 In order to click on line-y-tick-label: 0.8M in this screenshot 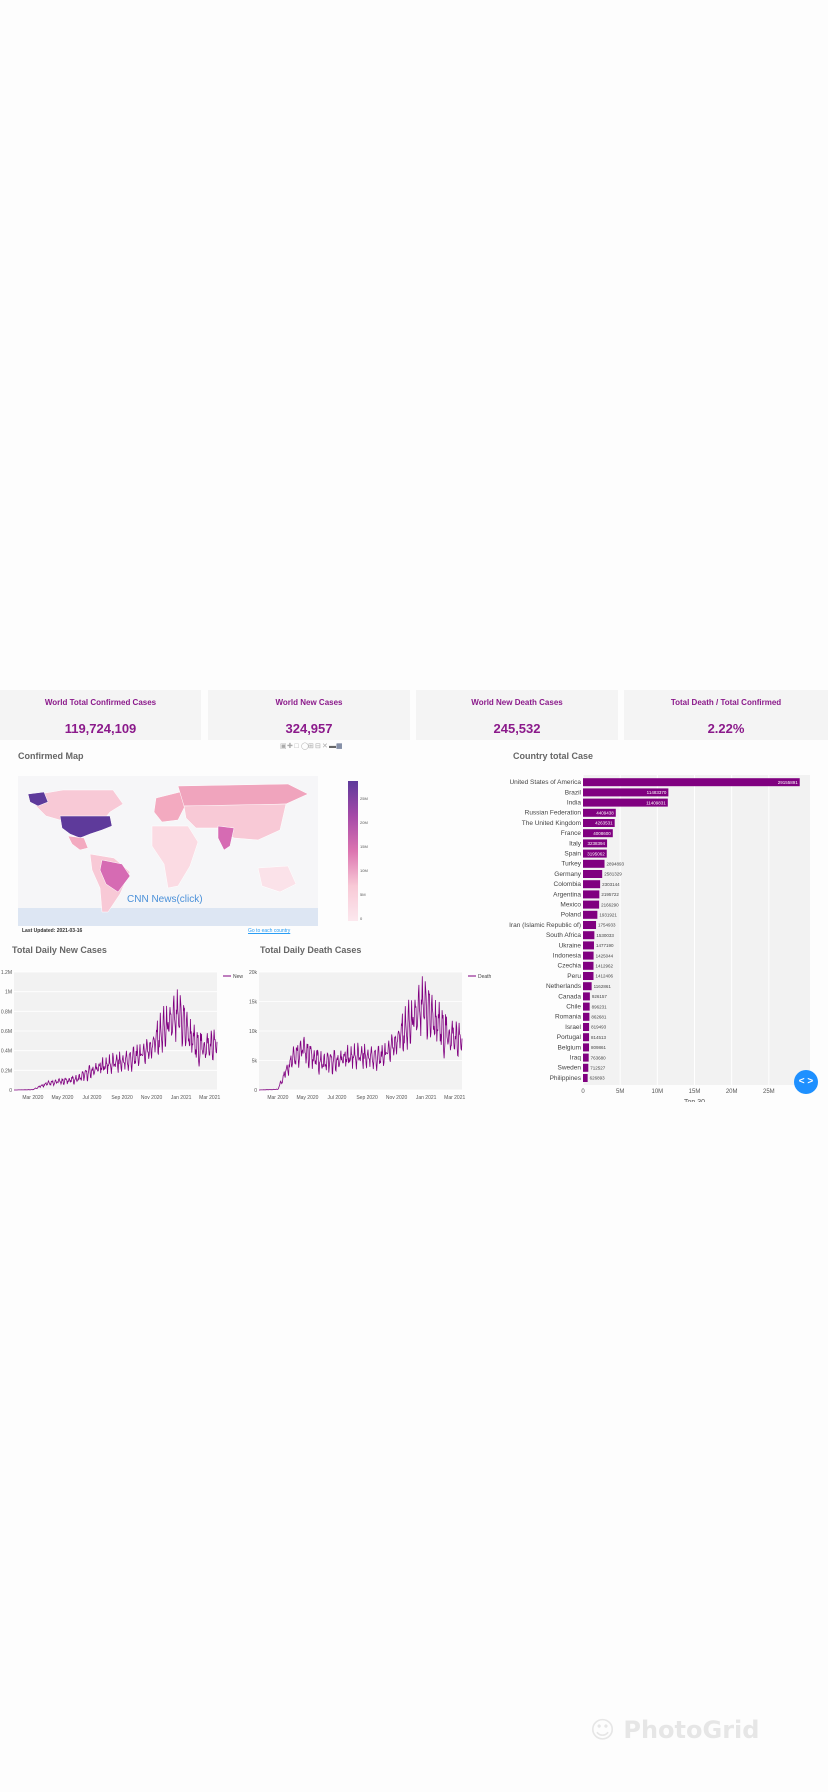, I will do `click(6, 1012)`.